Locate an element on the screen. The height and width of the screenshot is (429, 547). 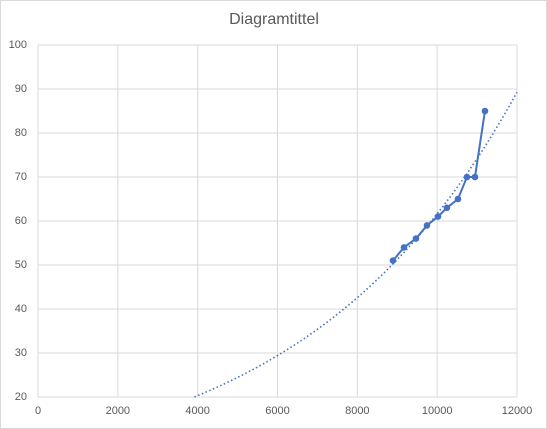
y-tick-label: 80 is located at coordinates (21, 133).